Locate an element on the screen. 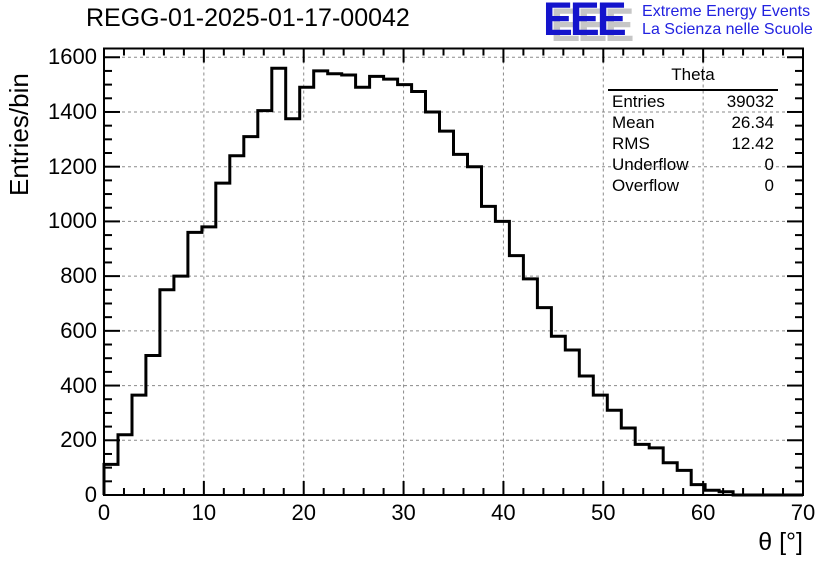  y-tick-label: 400 is located at coordinates (78, 385).